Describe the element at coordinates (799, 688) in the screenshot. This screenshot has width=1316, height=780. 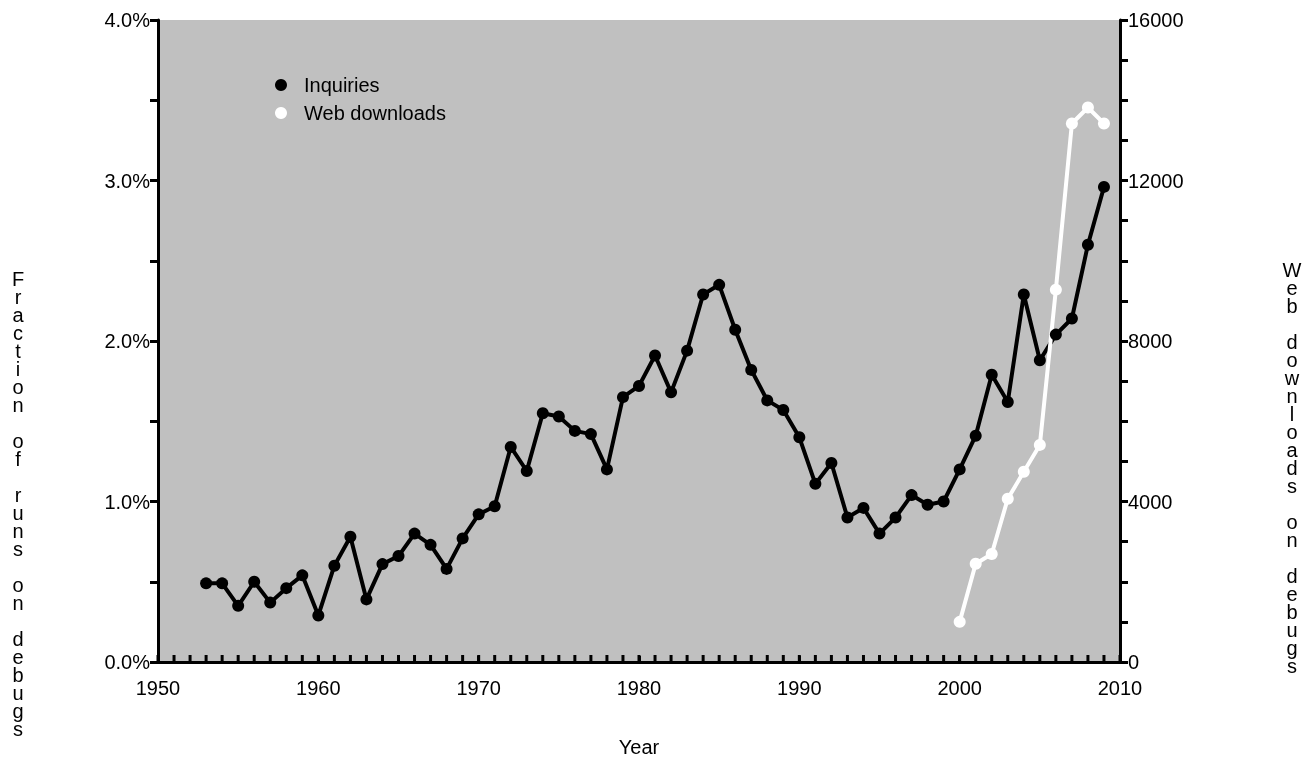
I see `x-tick-label: 1990` at that location.